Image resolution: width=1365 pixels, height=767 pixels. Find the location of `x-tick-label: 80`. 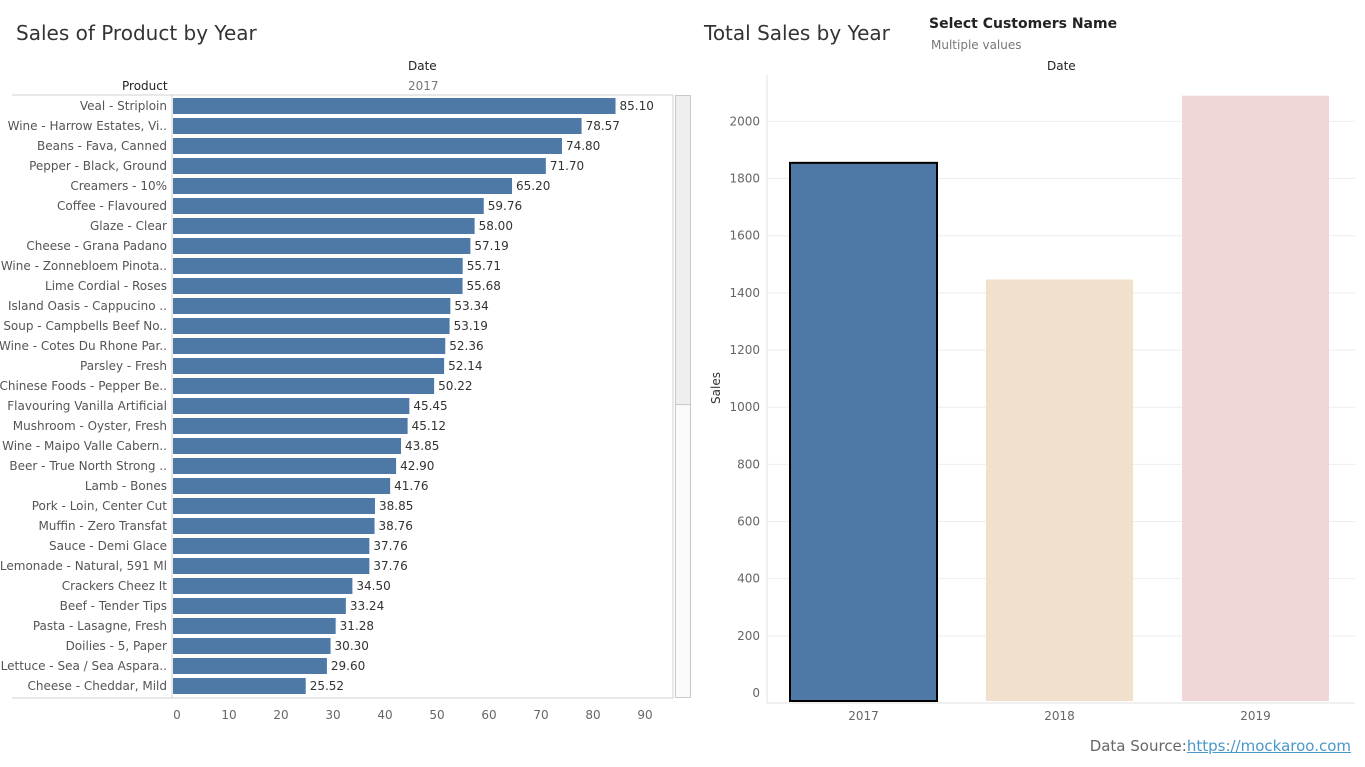

x-tick-label: 80 is located at coordinates (592, 715).